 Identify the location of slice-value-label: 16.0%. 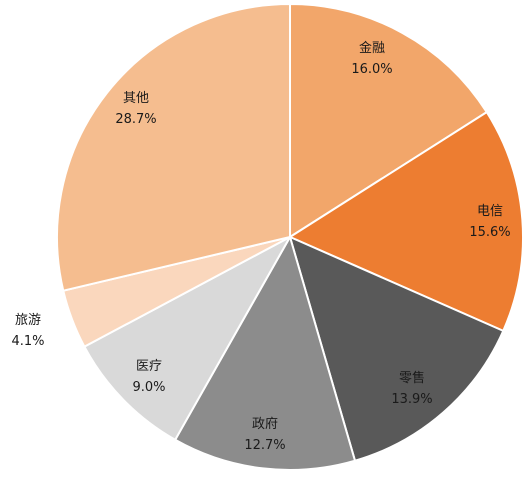
(371, 69).